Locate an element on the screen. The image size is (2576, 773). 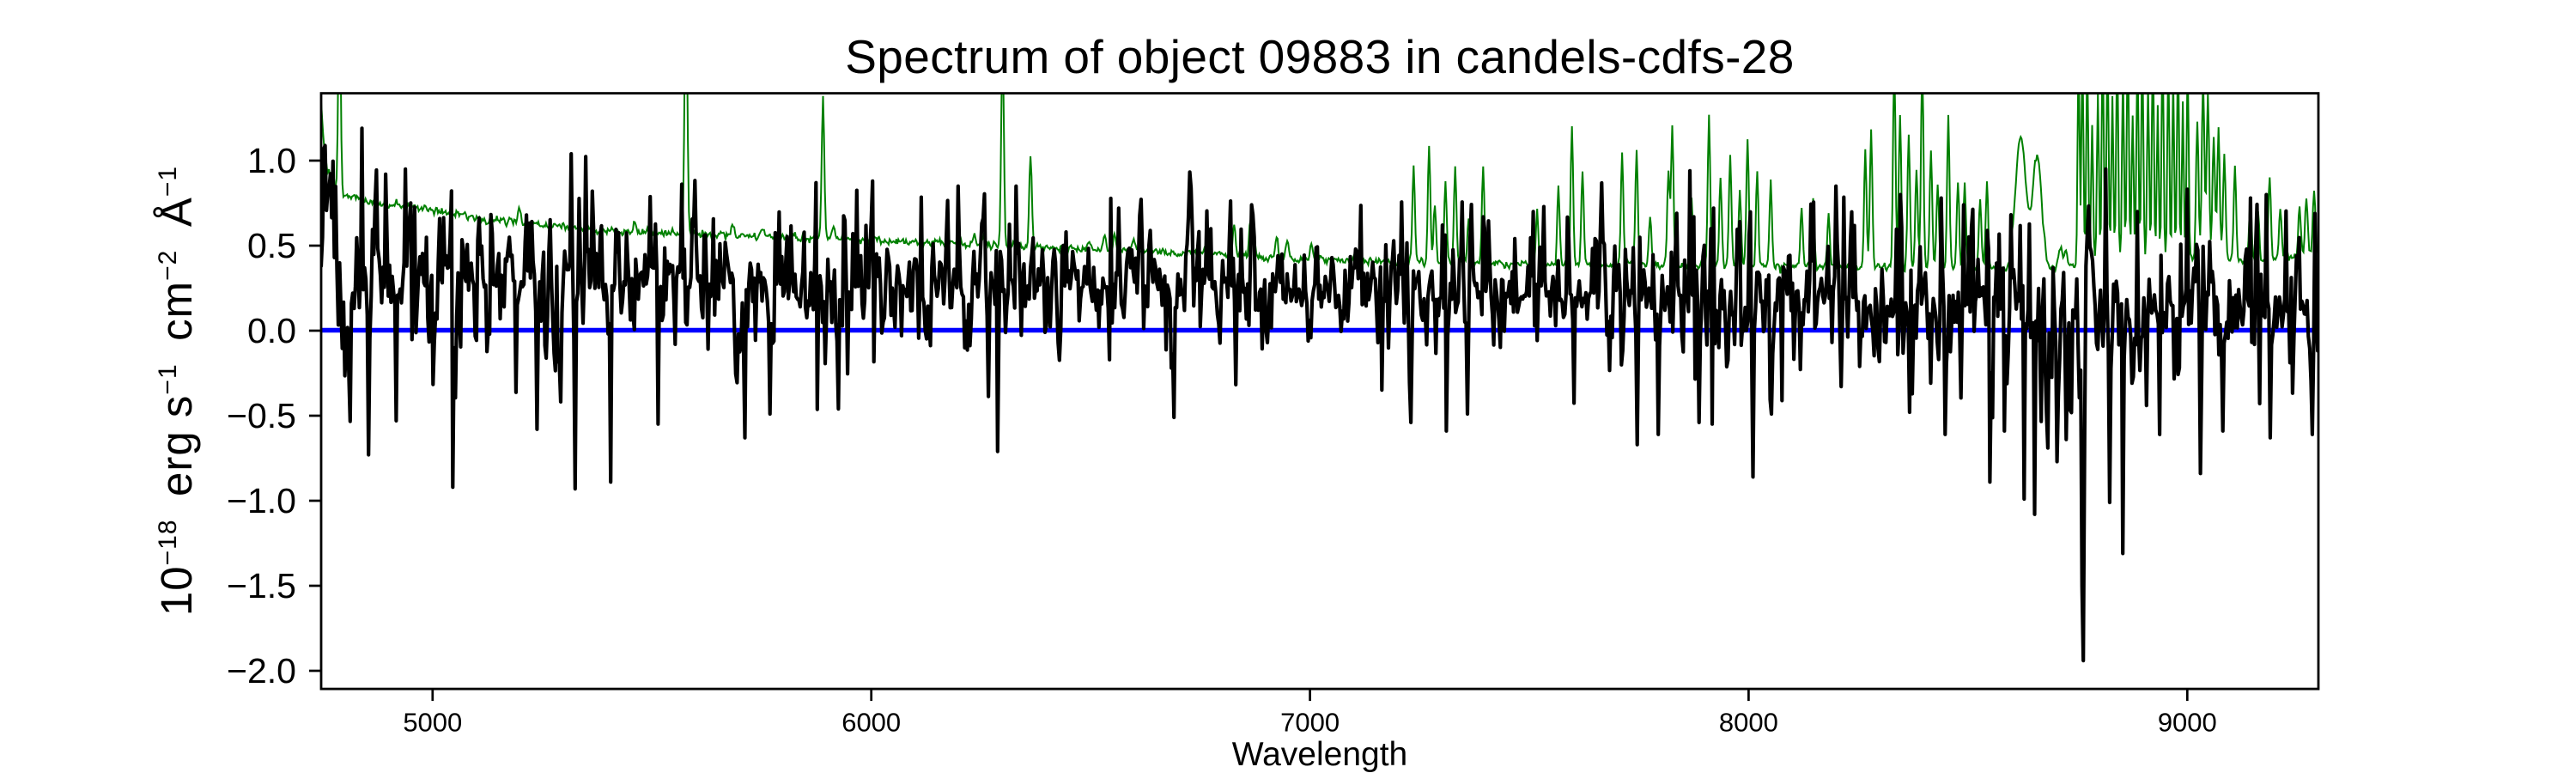
svg-text: 1.0 is located at coordinates (271, 160).